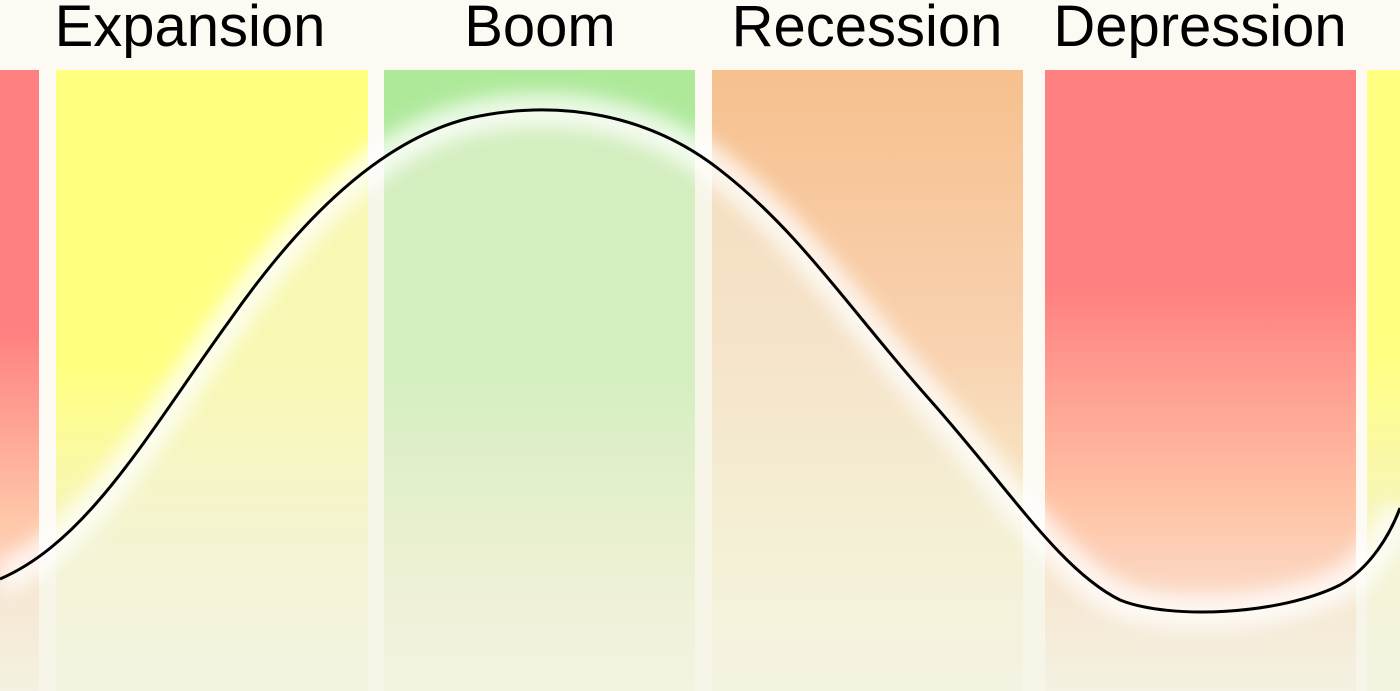 Image resolution: width=1400 pixels, height=691 pixels. I want to click on boom-label: Boom, so click(540, 29).